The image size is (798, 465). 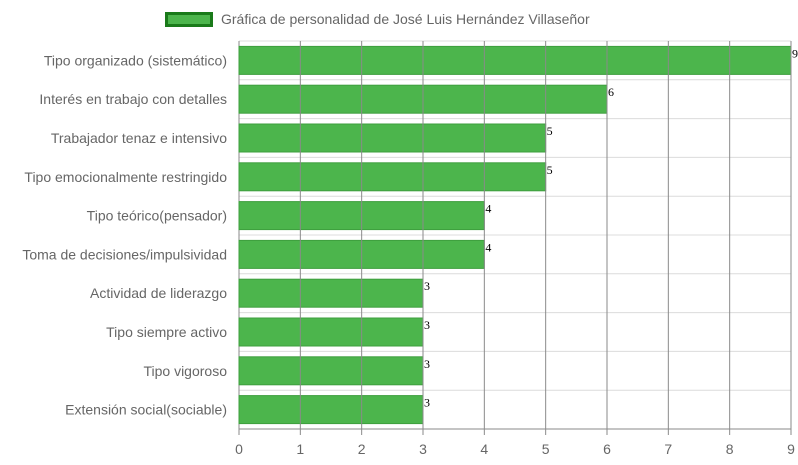 I want to click on x-tick-label: 3, so click(x=423, y=449).